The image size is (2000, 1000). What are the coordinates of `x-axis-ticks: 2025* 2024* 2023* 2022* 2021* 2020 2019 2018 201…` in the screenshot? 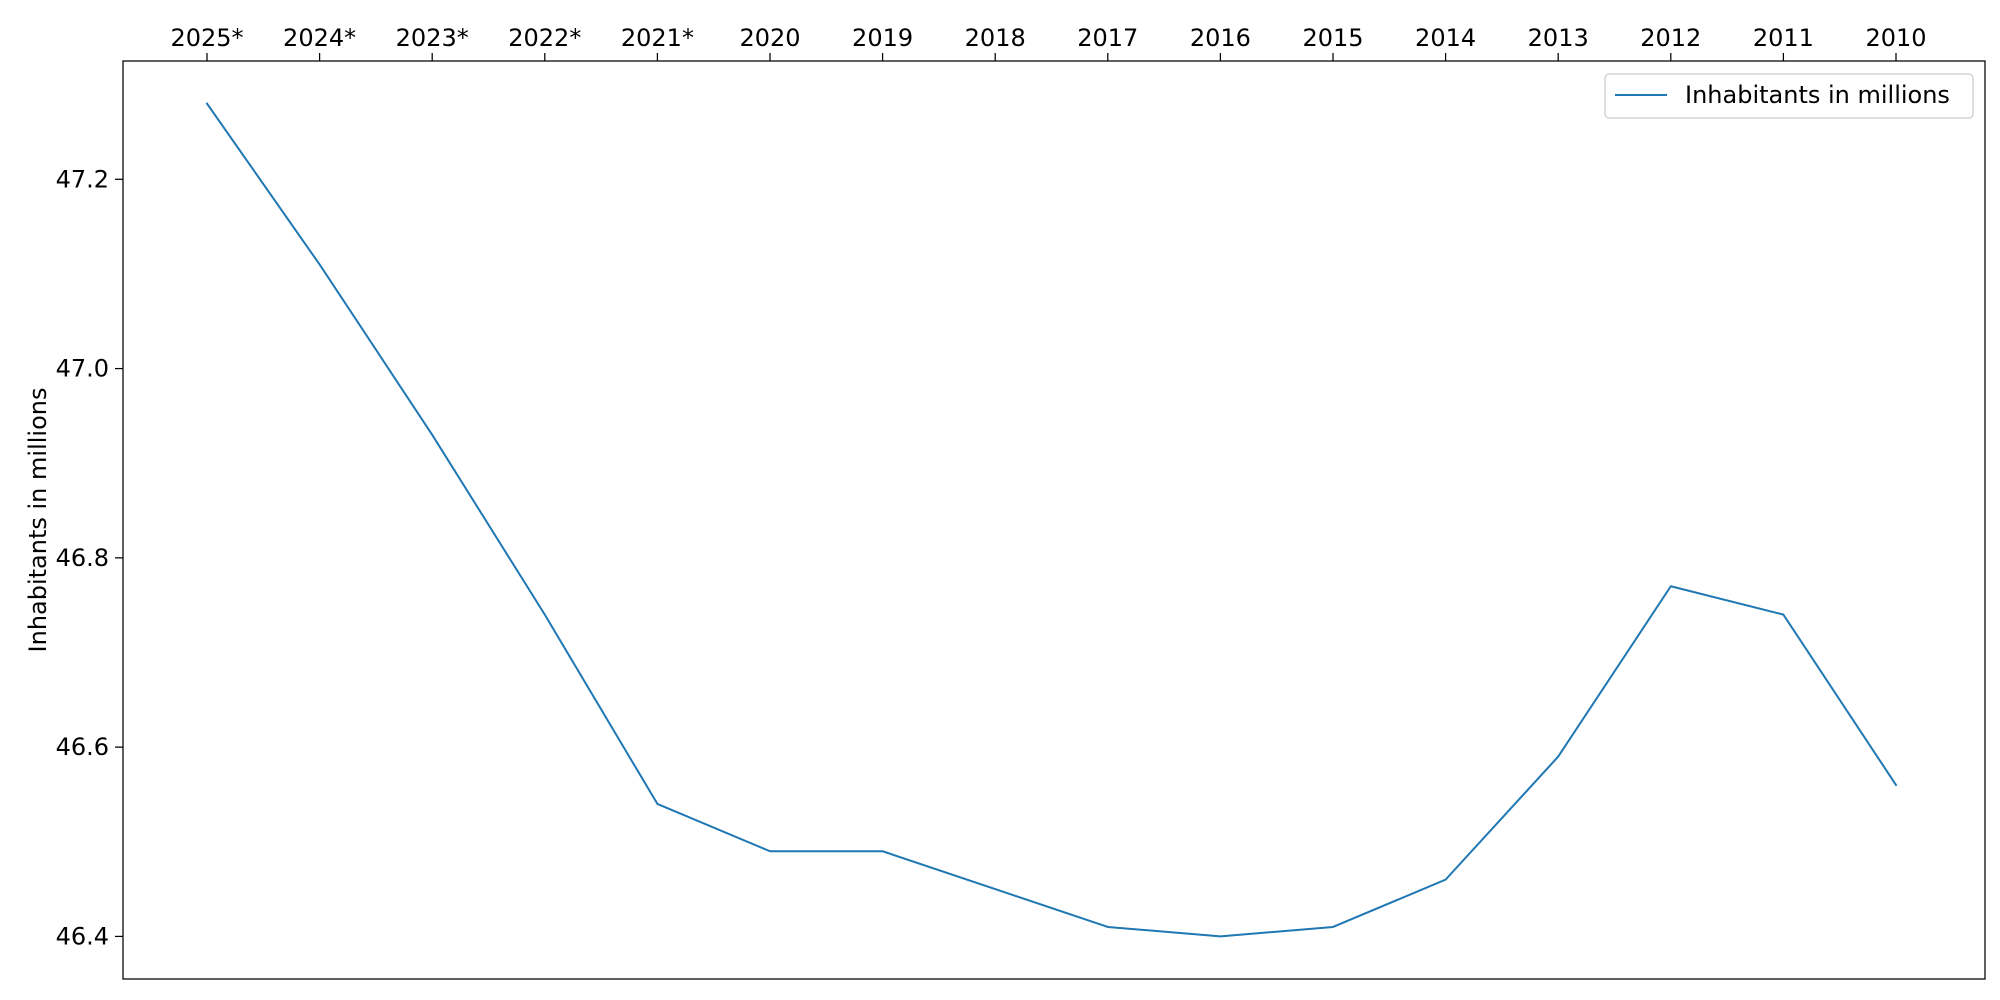 It's located at (1048, 42).